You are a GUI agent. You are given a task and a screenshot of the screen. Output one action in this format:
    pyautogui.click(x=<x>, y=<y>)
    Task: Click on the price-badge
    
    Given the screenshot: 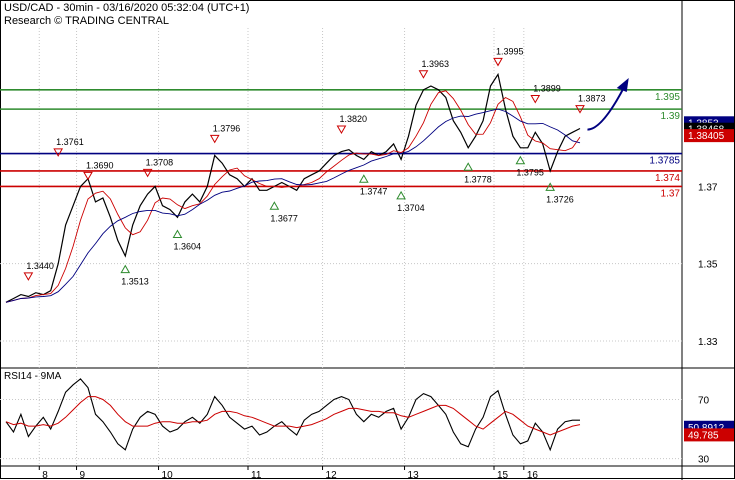 What is the action you would take?
    pyautogui.click(x=709, y=136)
    